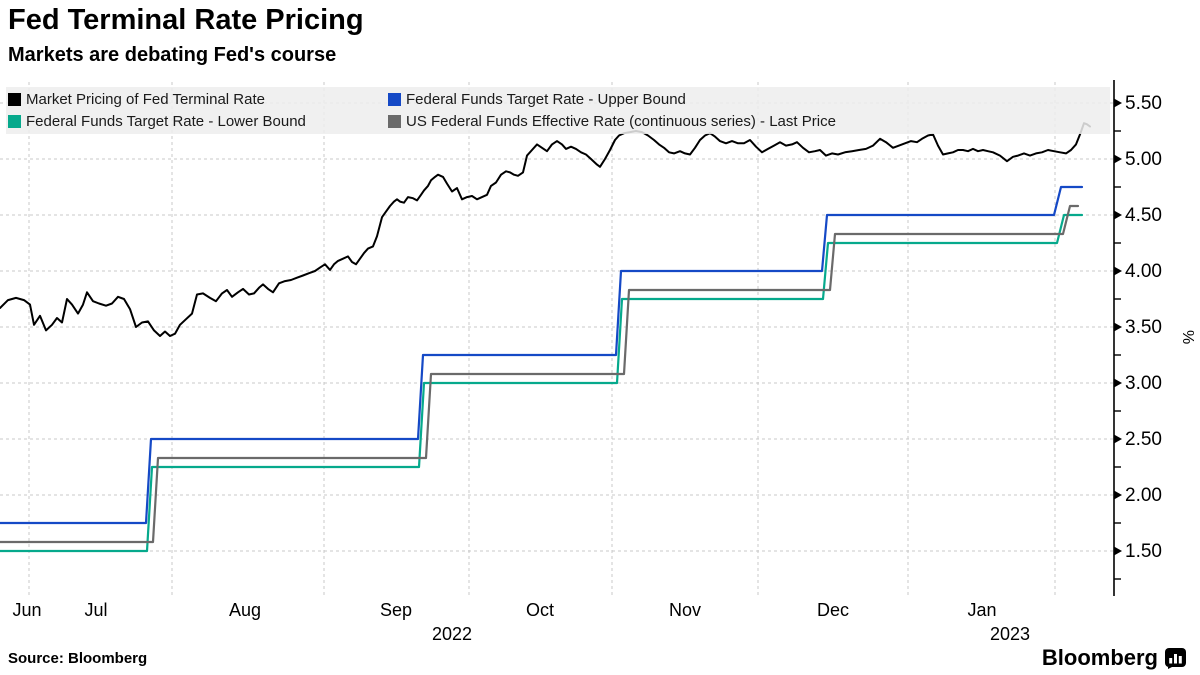 The height and width of the screenshot is (675, 1200). What do you see at coordinates (95, 610) in the screenshot?
I see `x-axis-month-label: Jul` at bounding box center [95, 610].